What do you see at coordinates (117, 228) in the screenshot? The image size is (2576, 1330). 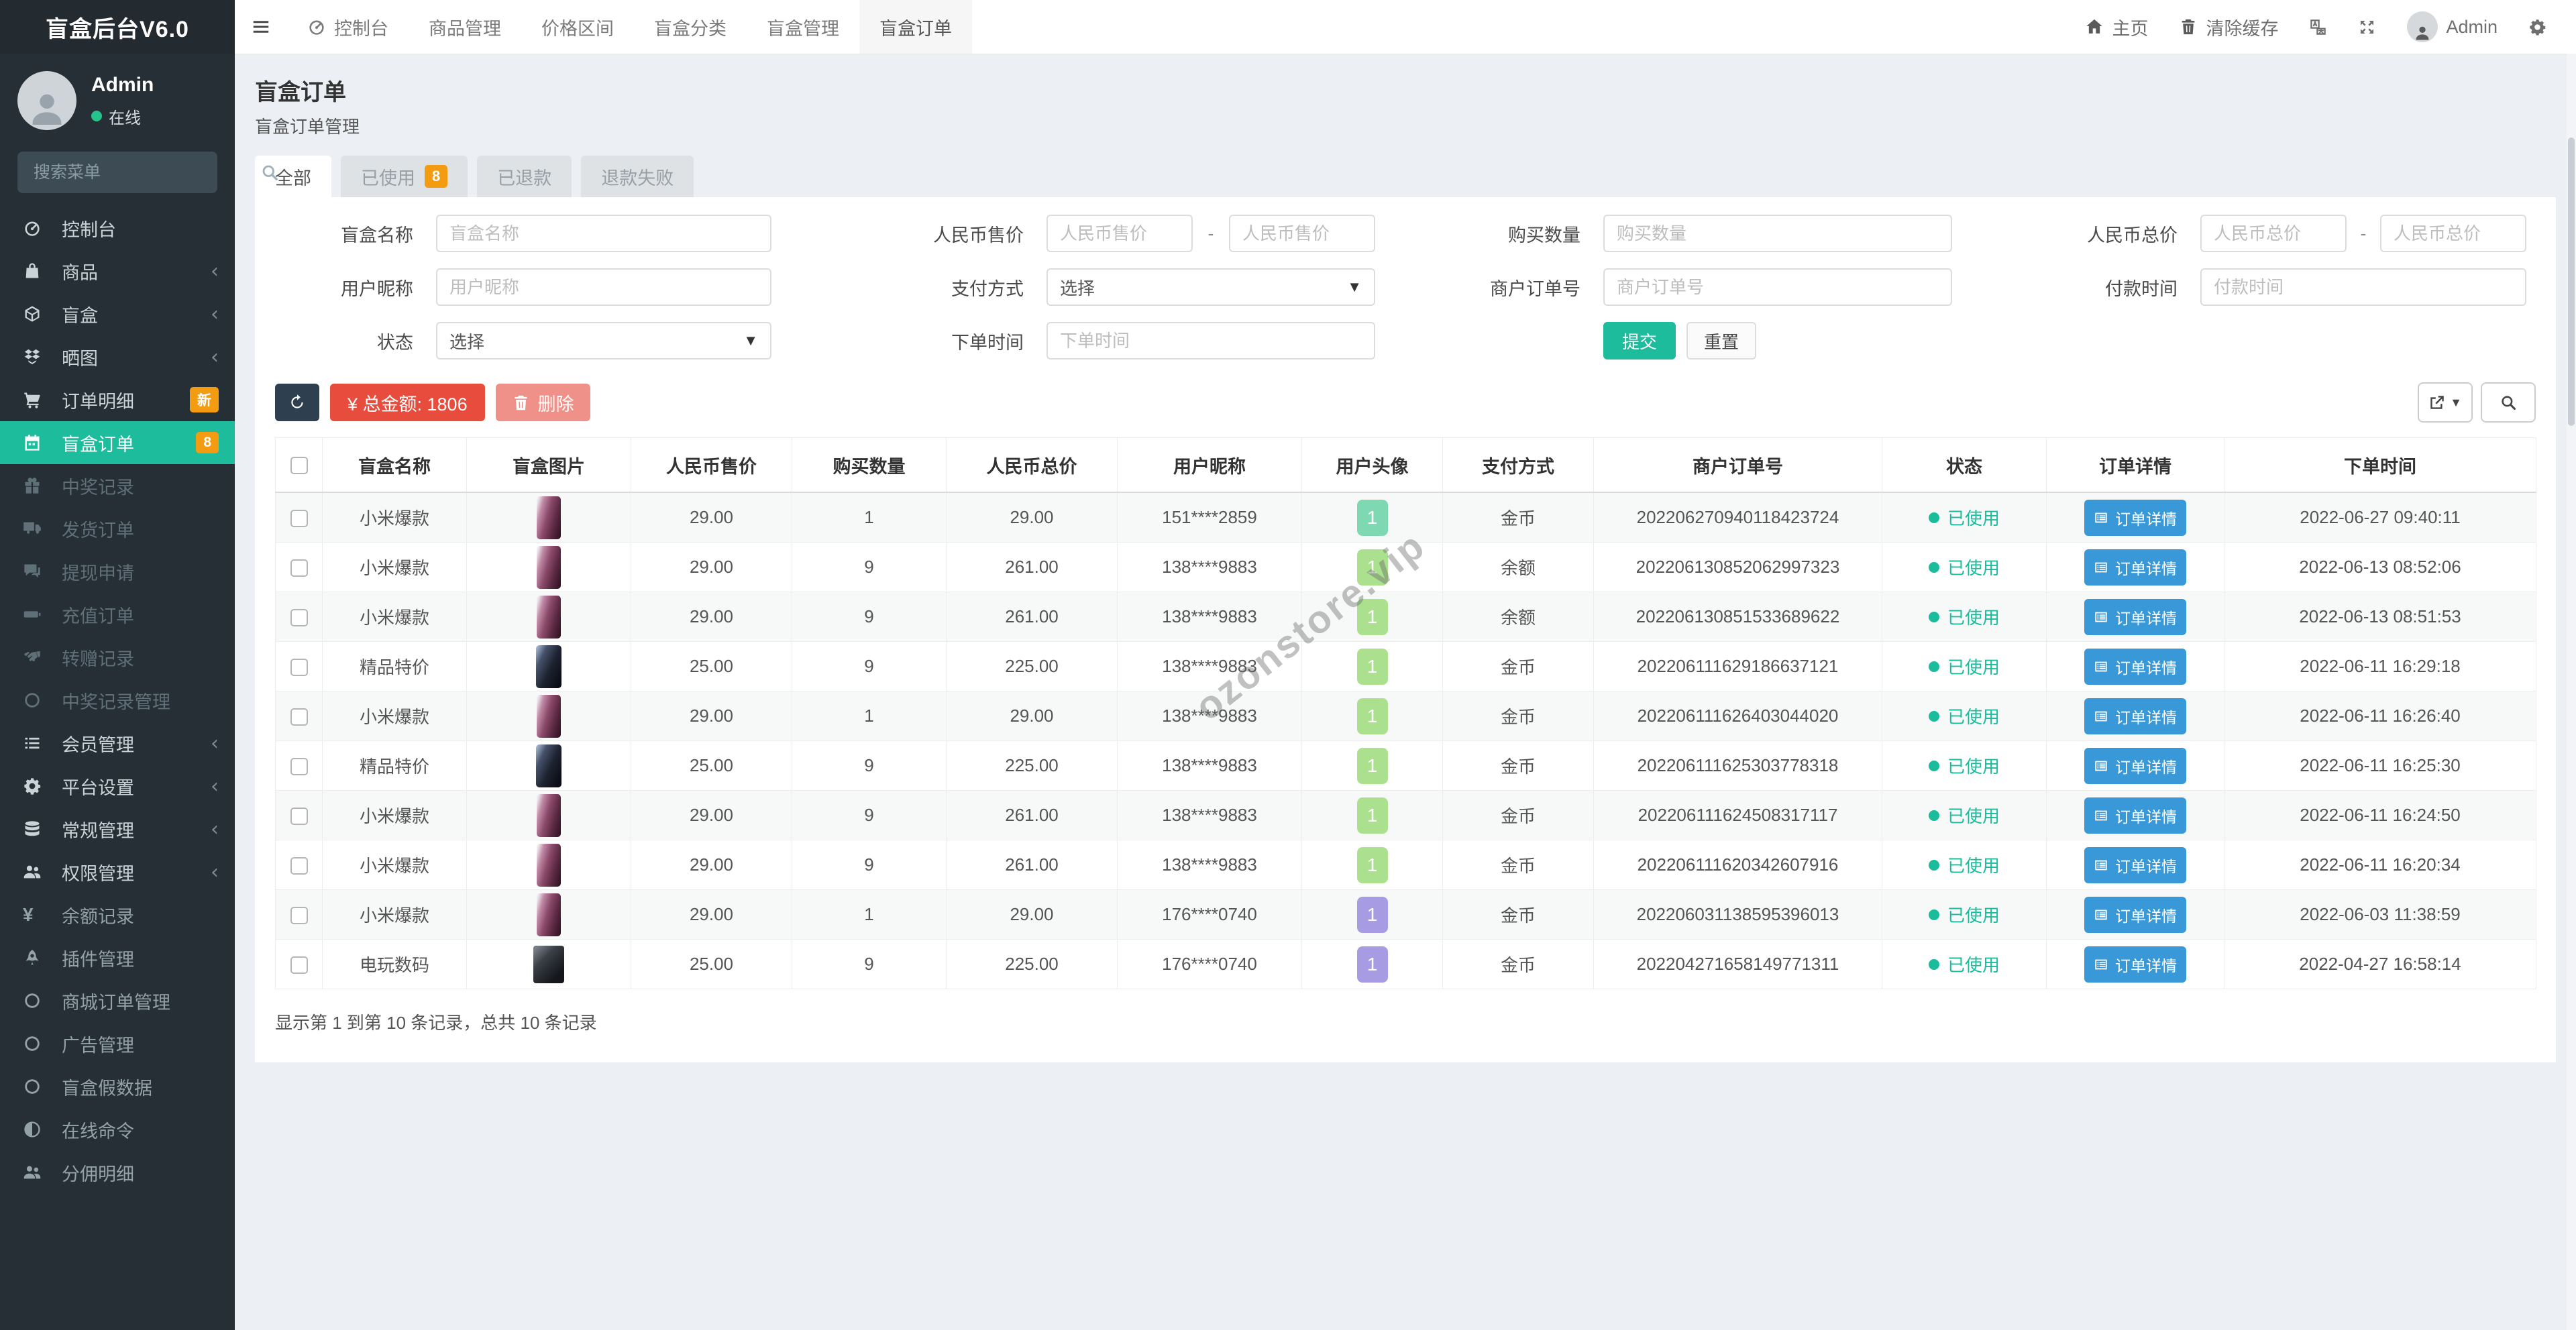 I see `sidebar-item-控制台: 控制台` at bounding box center [117, 228].